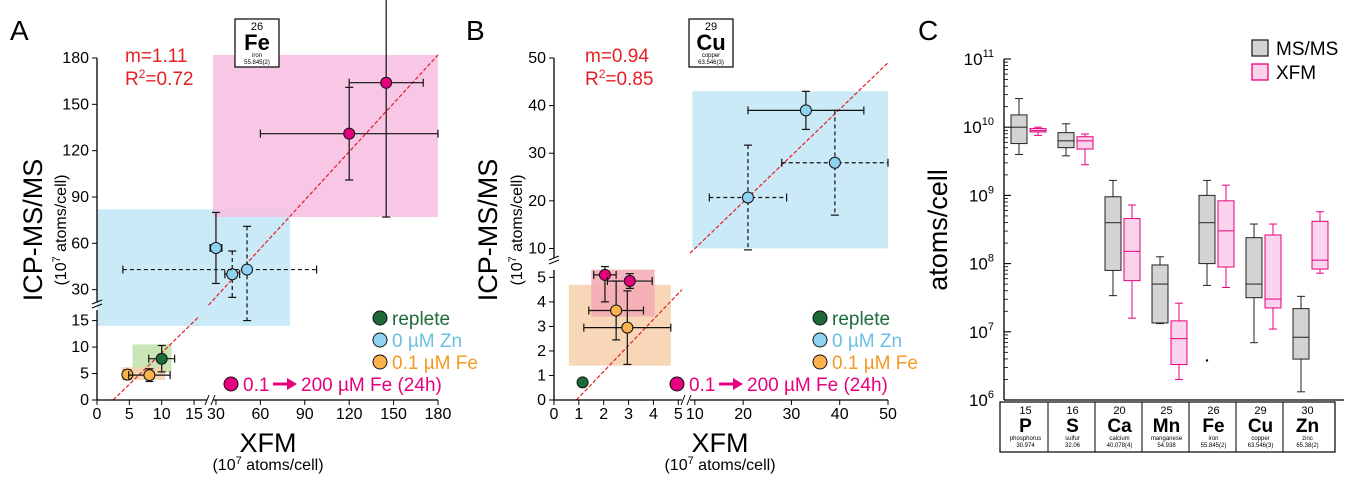 The image size is (1347, 477). What do you see at coordinates (1307, 446) in the screenshot?
I see `element-mass: 65.38(2)` at bounding box center [1307, 446].